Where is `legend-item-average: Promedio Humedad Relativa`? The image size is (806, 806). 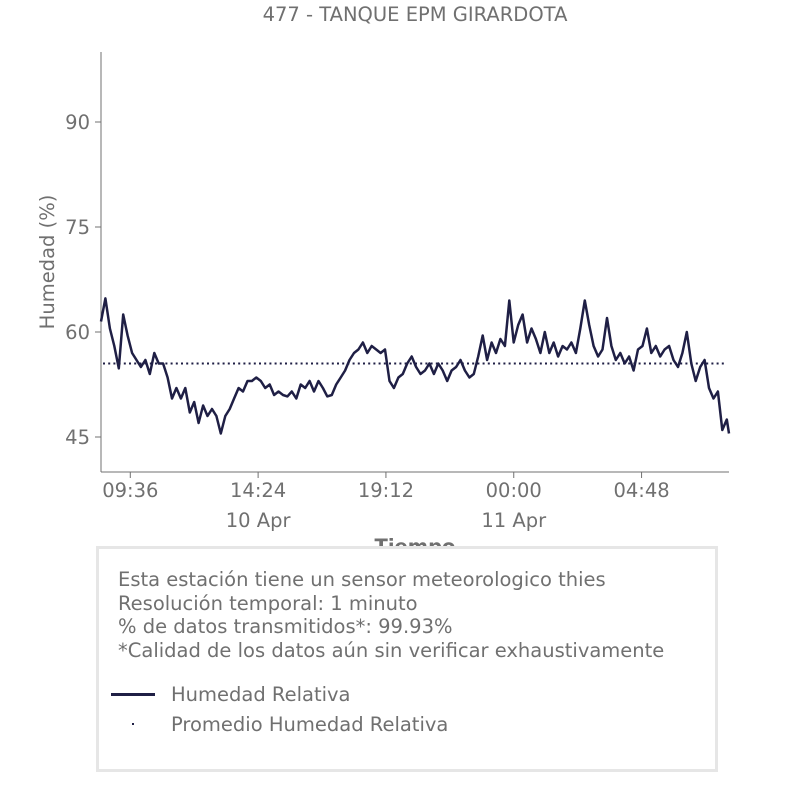 legend-item-average: Promedio Humedad Relativa is located at coordinates (279, 724).